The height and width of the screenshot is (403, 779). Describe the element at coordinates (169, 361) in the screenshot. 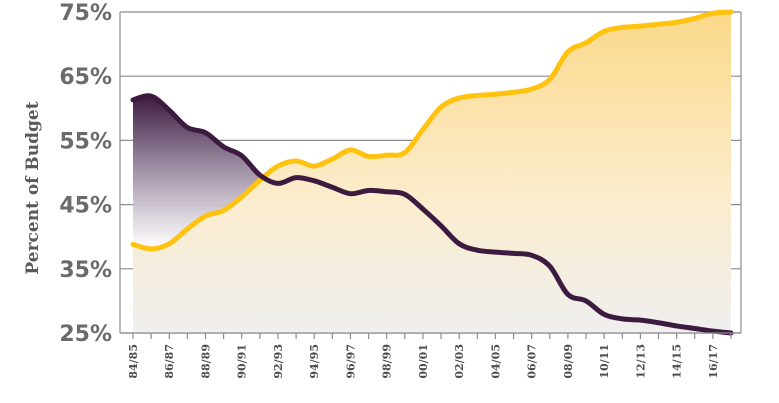

I see `x-tick-label: 86/87` at that location.